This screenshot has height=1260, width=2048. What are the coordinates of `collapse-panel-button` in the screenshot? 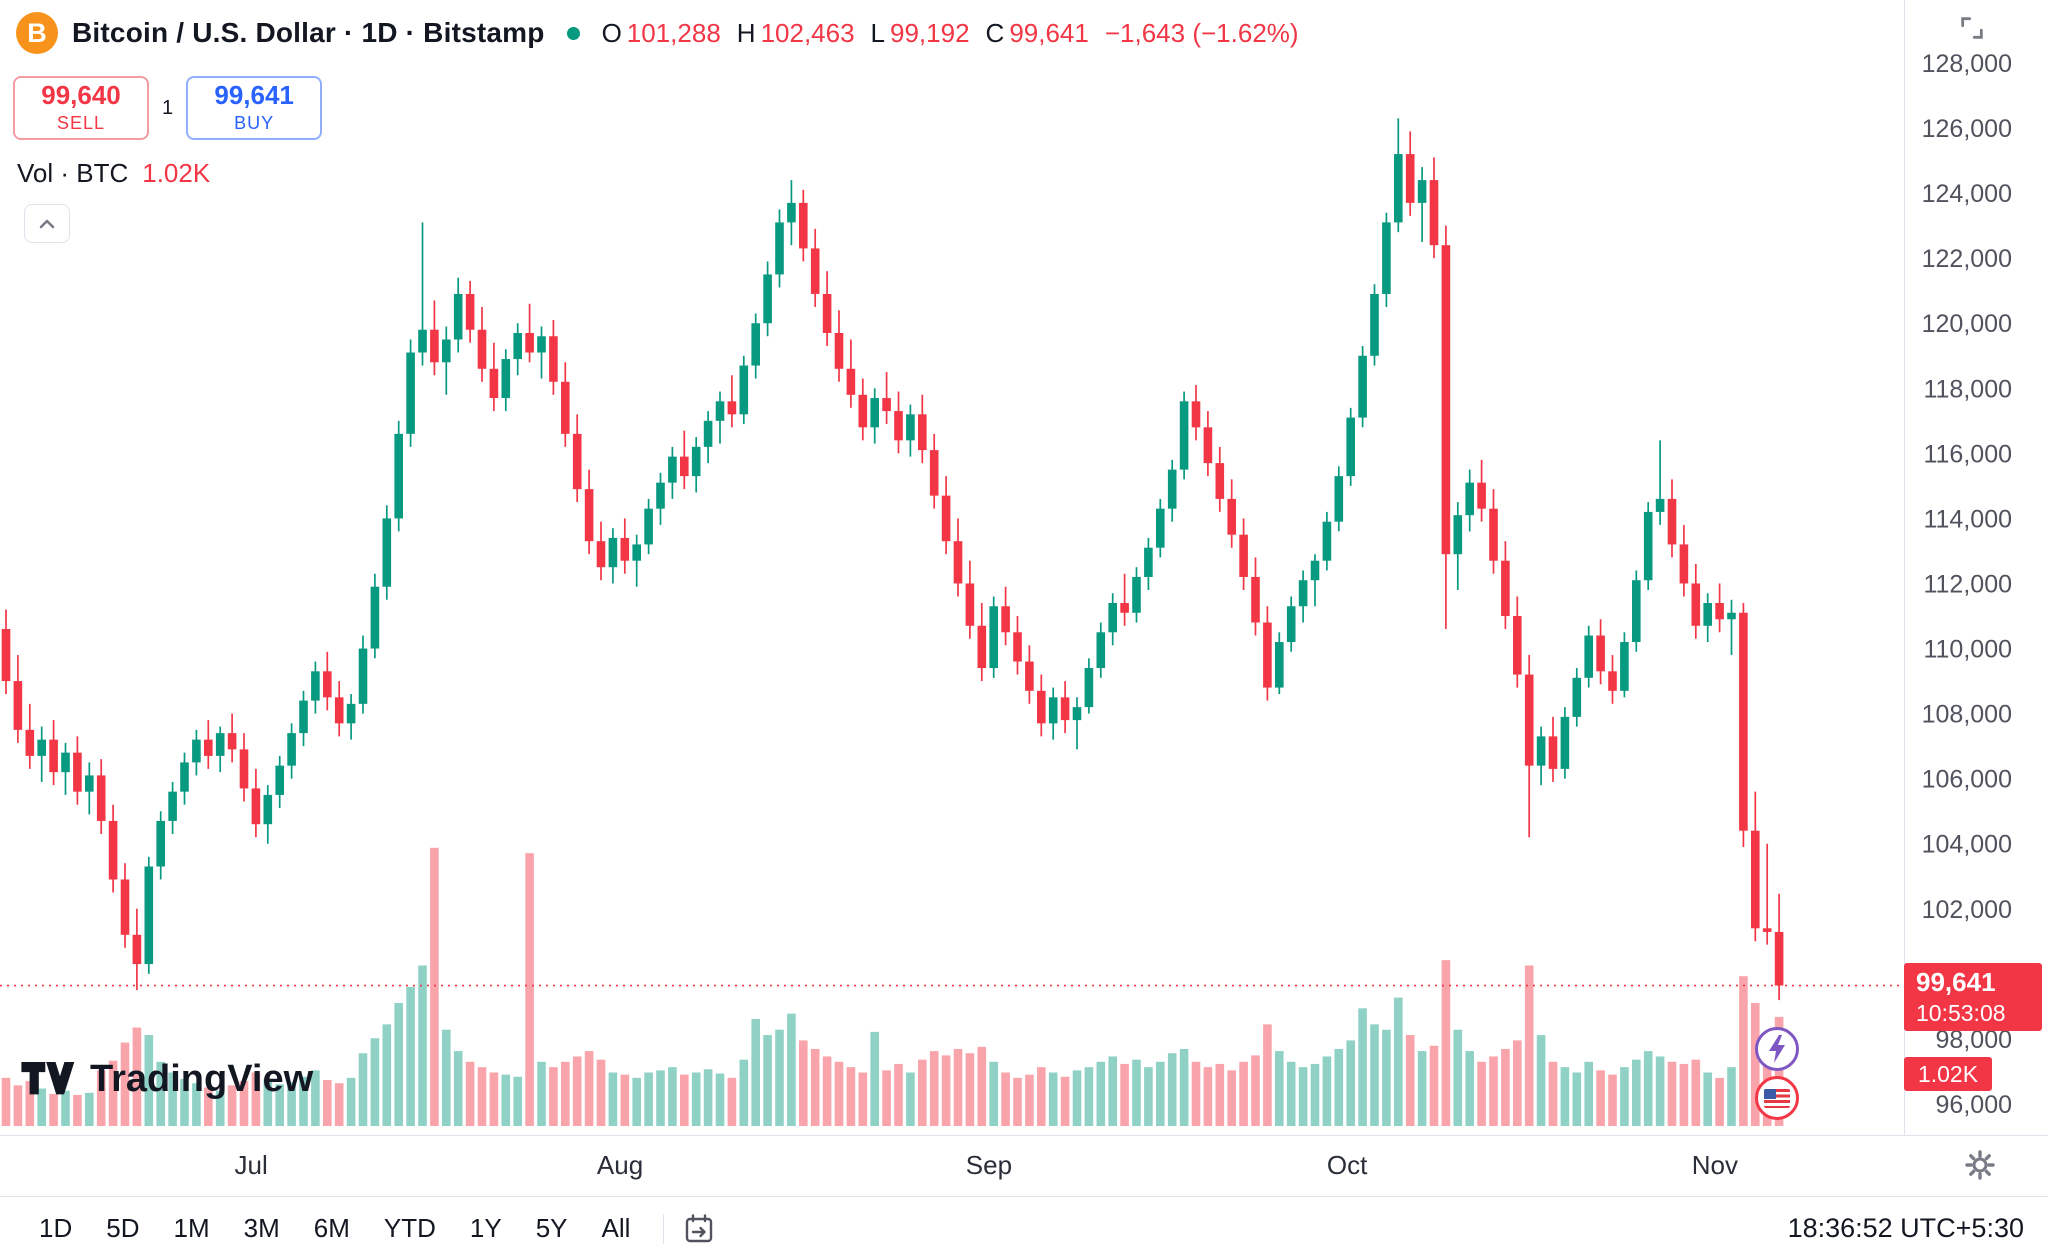 It's located at (47, 223).